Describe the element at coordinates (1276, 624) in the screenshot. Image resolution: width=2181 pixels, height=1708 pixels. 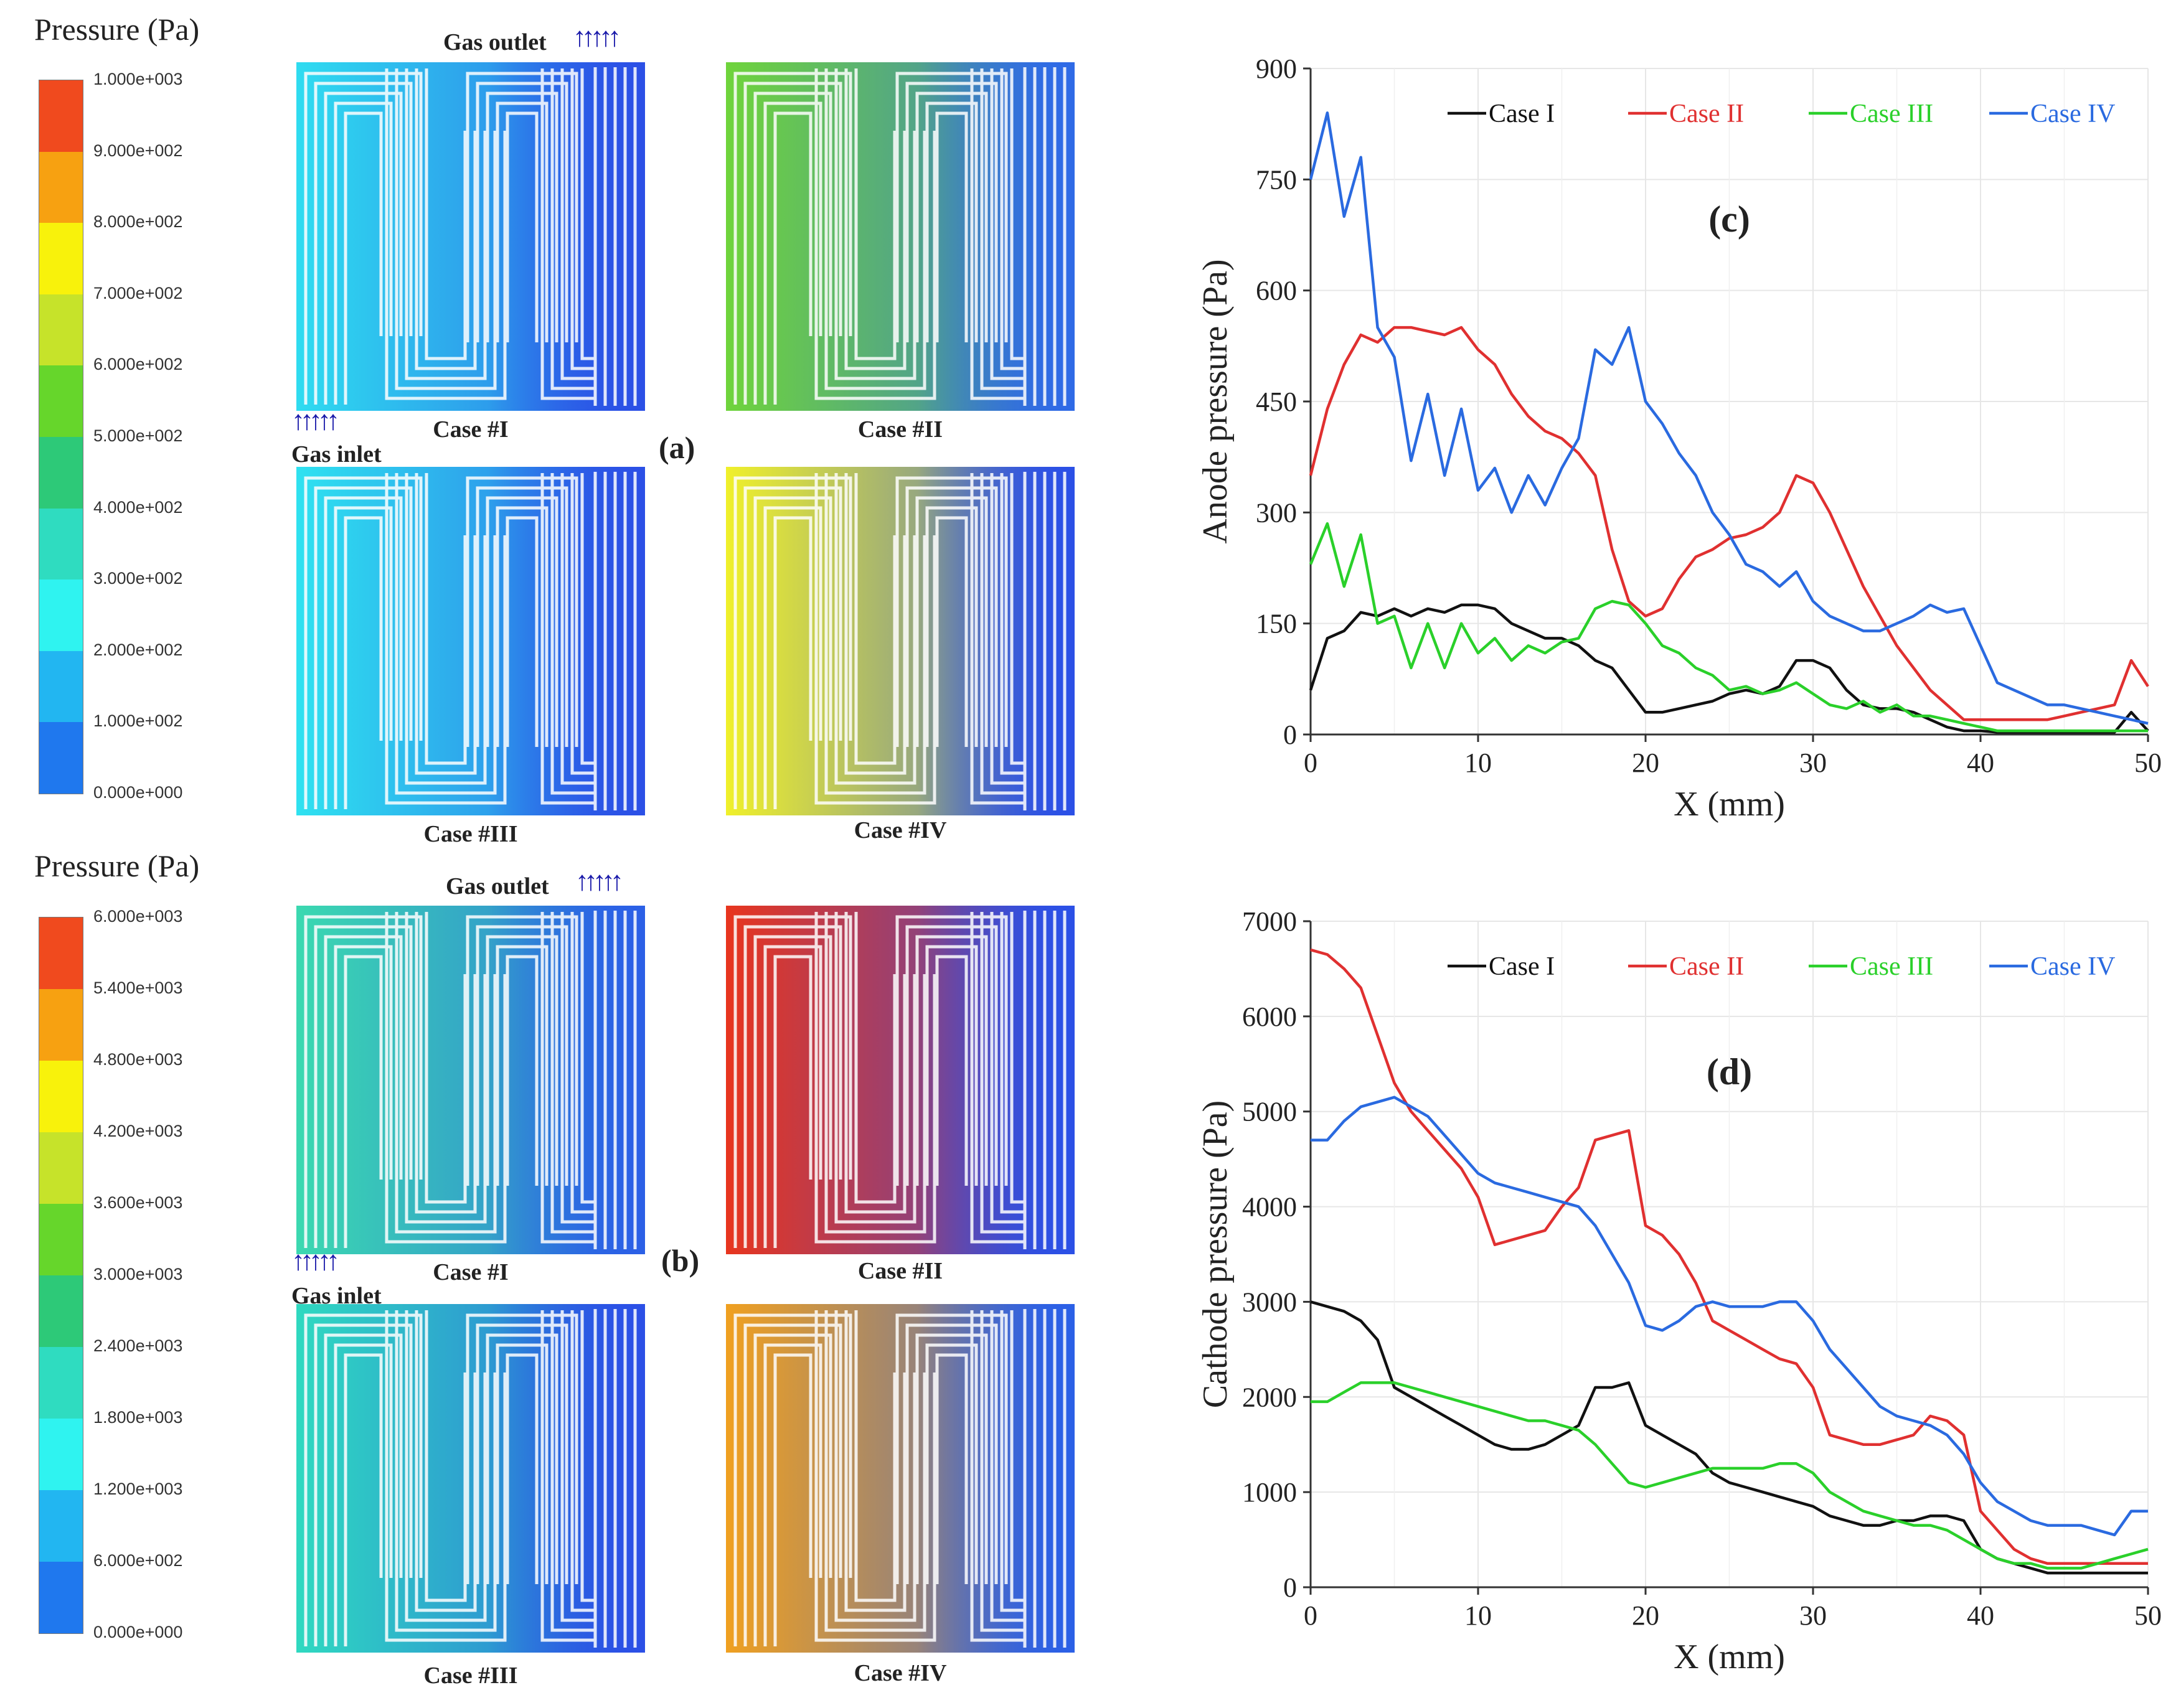
I see `y-tick-label: 150` at that location.